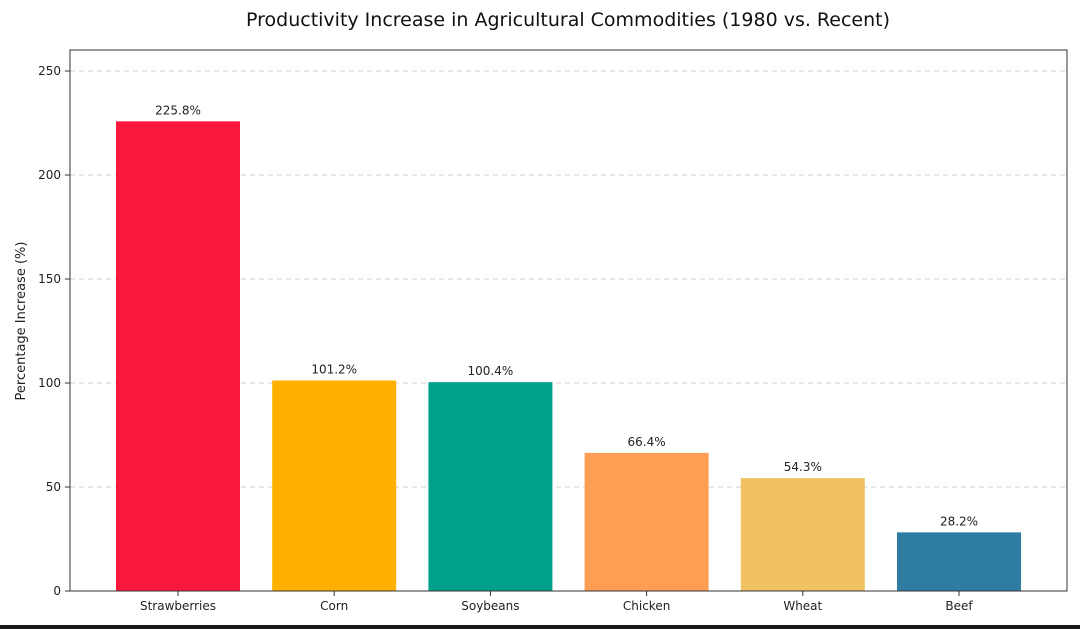  What do you see at coordinates (490, 486) in the screenshot?
I see `bar-soybeans` at bounding box center [490, 486].